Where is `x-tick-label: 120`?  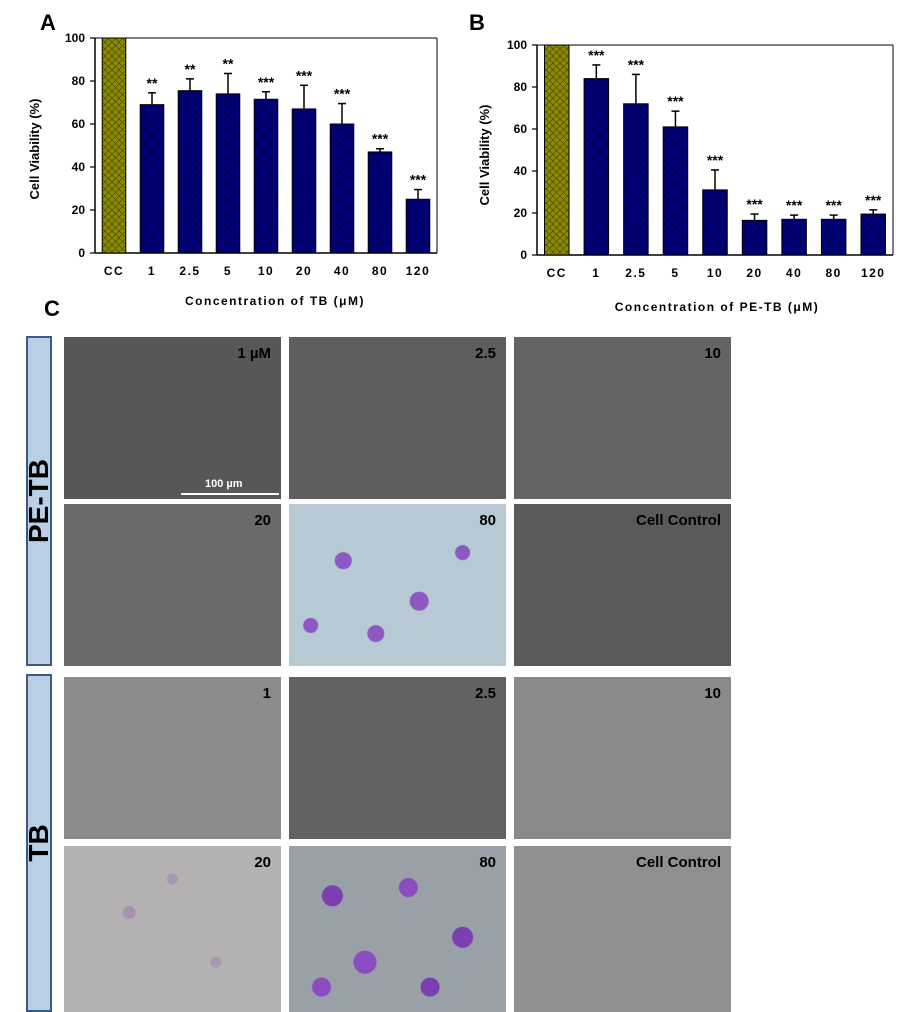
x-tick-label: 120 is located at coordinates (873, 273).